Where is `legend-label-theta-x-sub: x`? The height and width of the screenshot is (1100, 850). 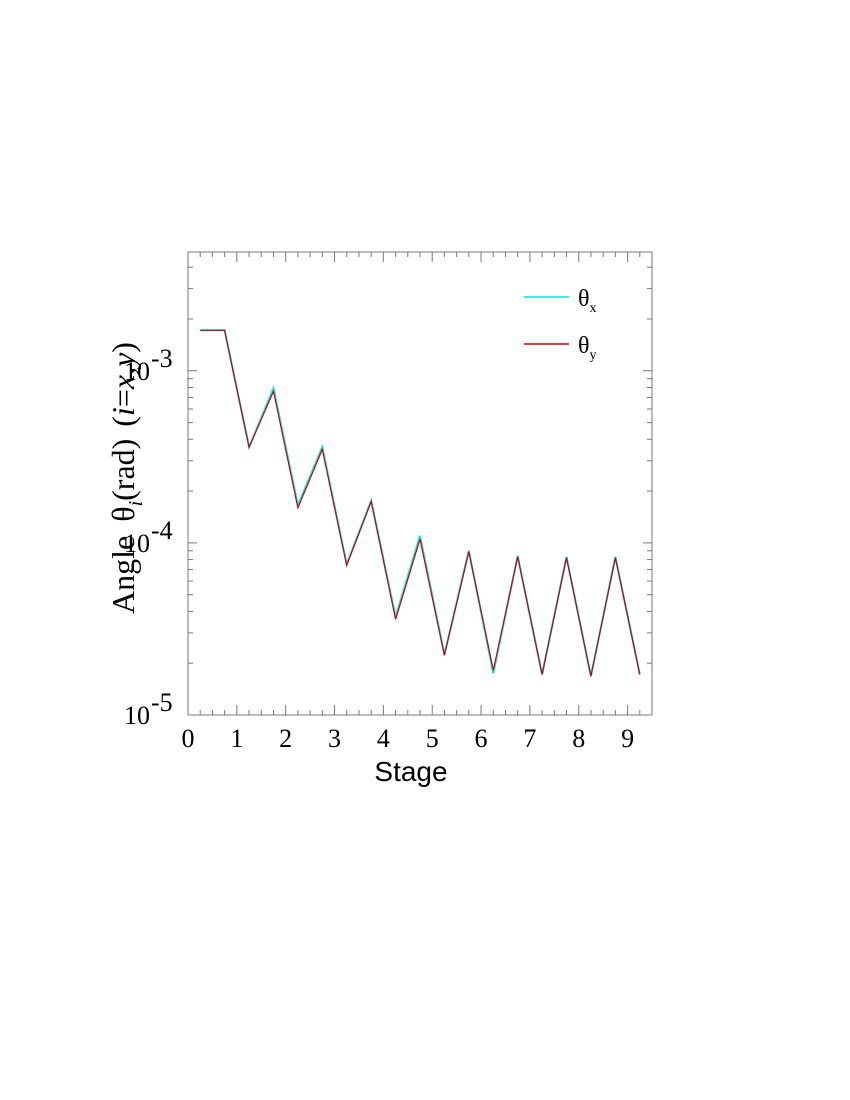 legend-label-theta-x-sub: x is located at coordinates (593, 308).